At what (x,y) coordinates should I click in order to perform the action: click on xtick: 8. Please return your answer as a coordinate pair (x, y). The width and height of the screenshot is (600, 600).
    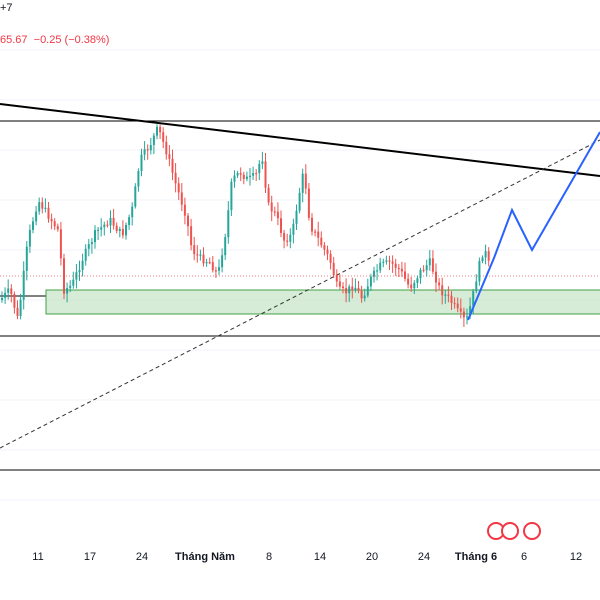
    Looking at the image, I should click on (269, 557).